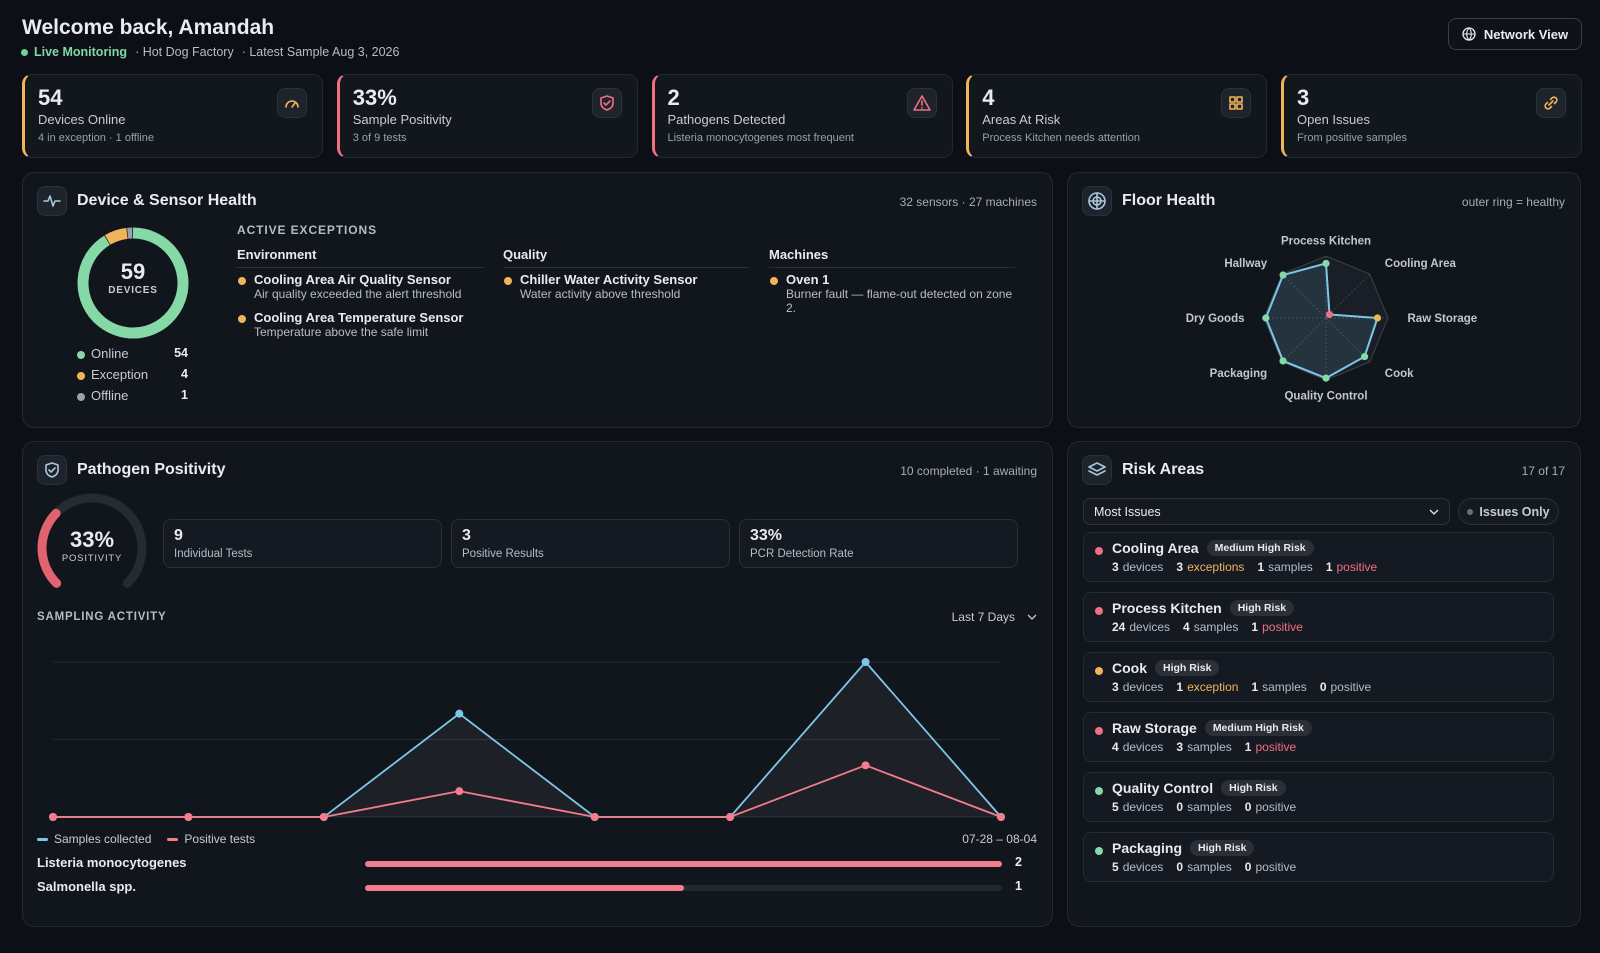 The width and height of the screenshot is (1600, 953). What do you see at coordinates (1163, 788) in the screenshot?
I see `risk-area-name: Quality Control` at bounding box center [1163, 788].